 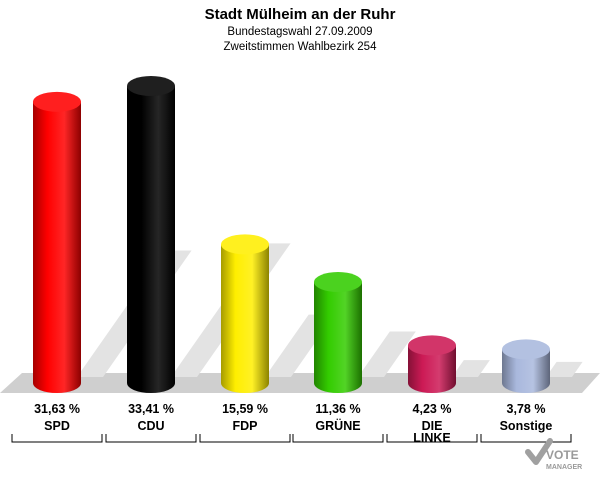 What do you see at coordinates (57, 101) in the screenshot?
I see `bar-top-spd` at bounding box center [57, 101].